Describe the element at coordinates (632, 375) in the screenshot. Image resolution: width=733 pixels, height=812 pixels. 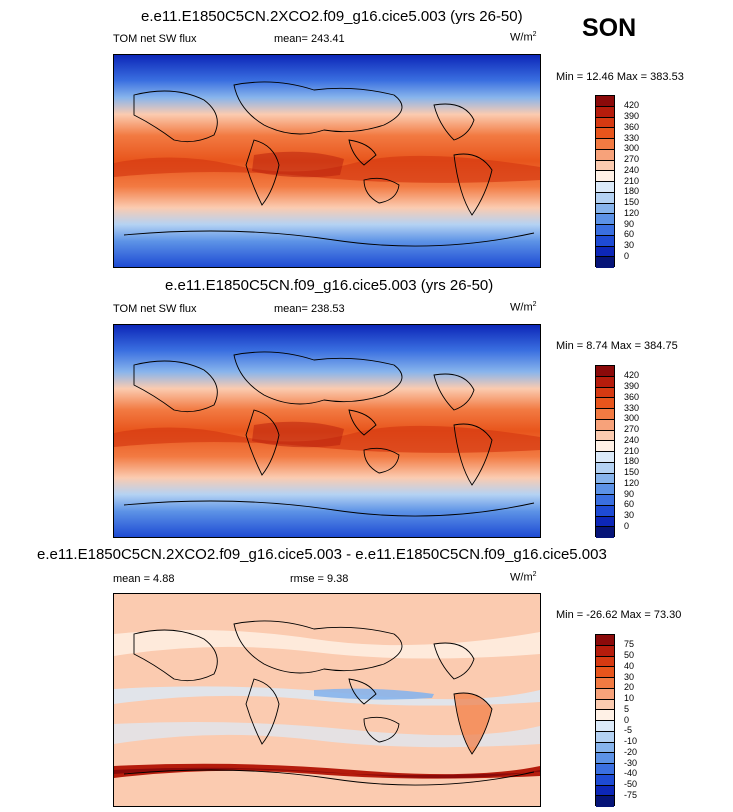
I see `colorbar-tick-label: 420` at that location.